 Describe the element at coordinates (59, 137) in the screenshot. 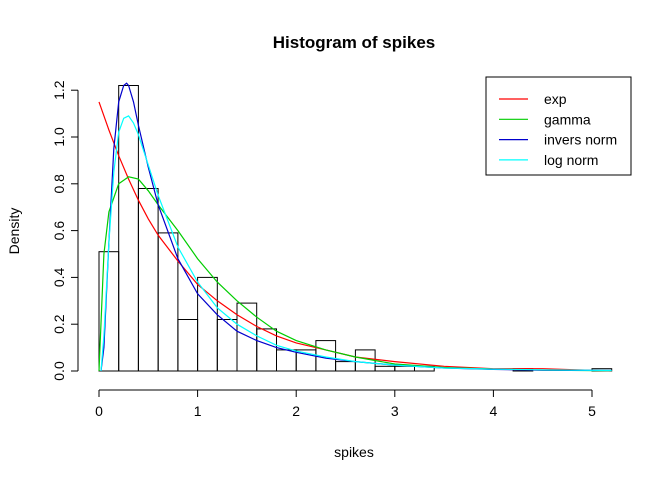

I see `y-tick-label-5: 1.0` at that location.